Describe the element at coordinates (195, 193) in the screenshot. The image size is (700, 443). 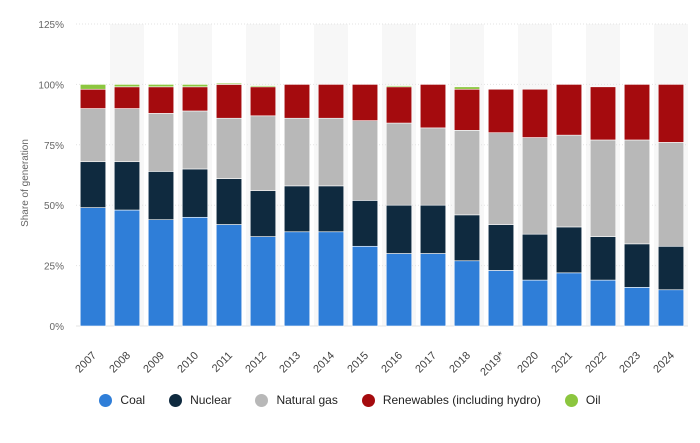
I see `bar-segment-nuclear-2010` at that location.